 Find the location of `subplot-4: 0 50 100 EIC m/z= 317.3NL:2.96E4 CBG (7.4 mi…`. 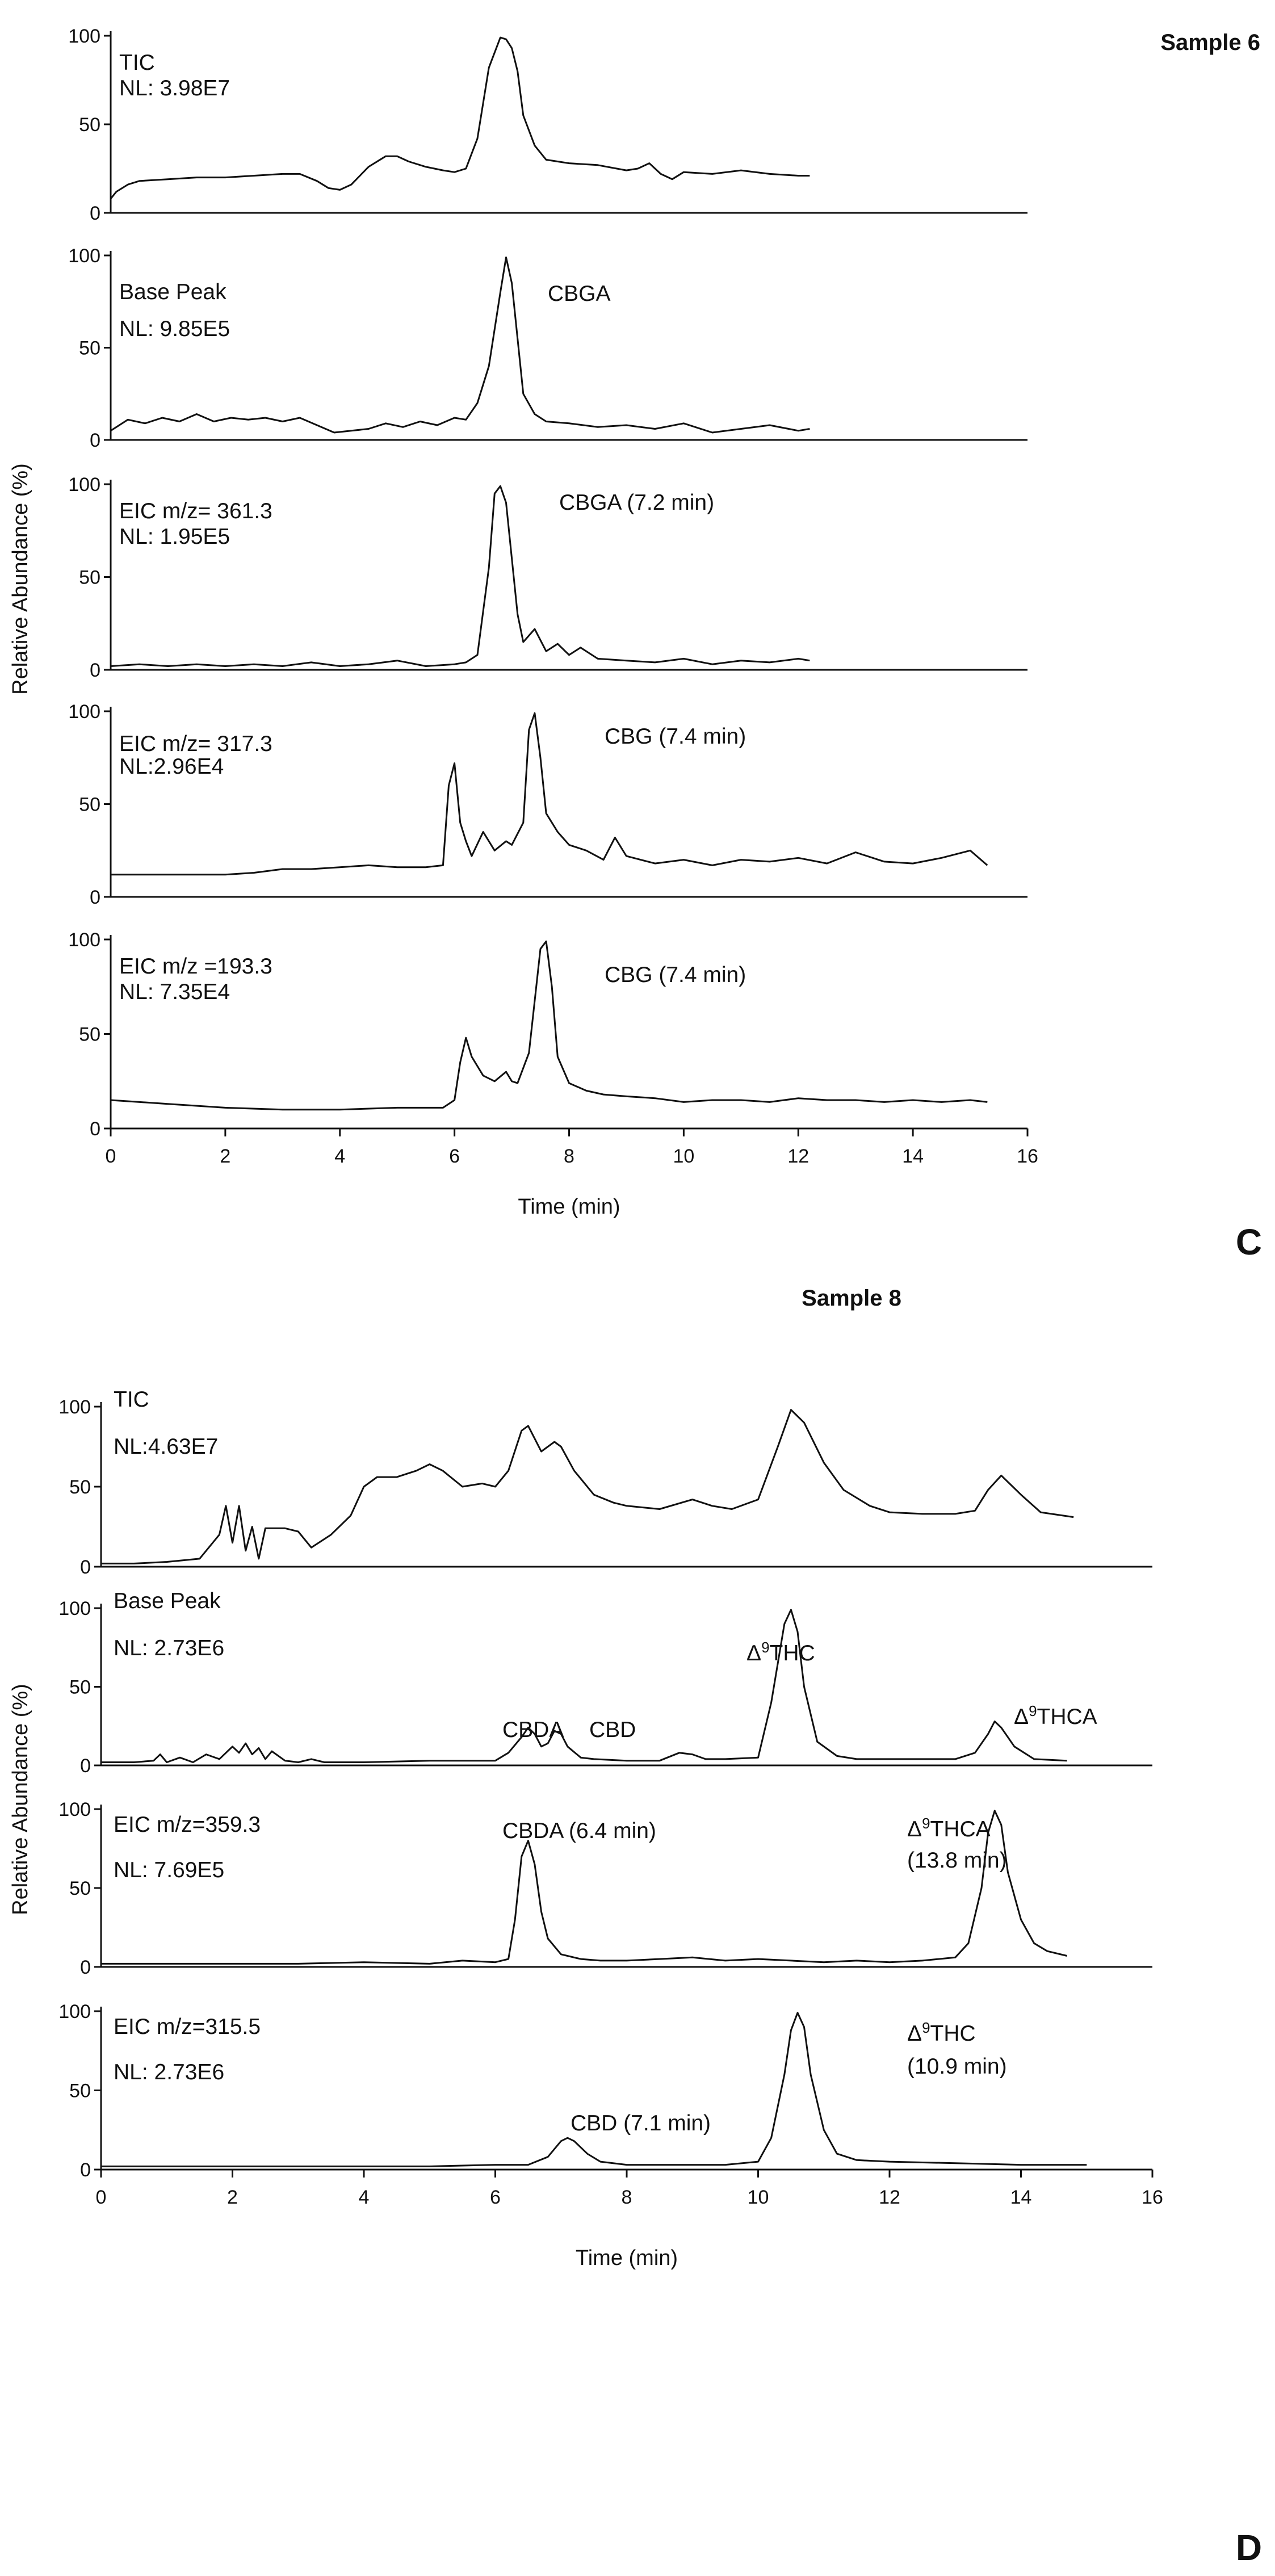

subplot-4: 0 50 100 EIC m/z= 317.3NL:2.96E4 CBG (7.4 mi… is located at coordinates (547, 805).